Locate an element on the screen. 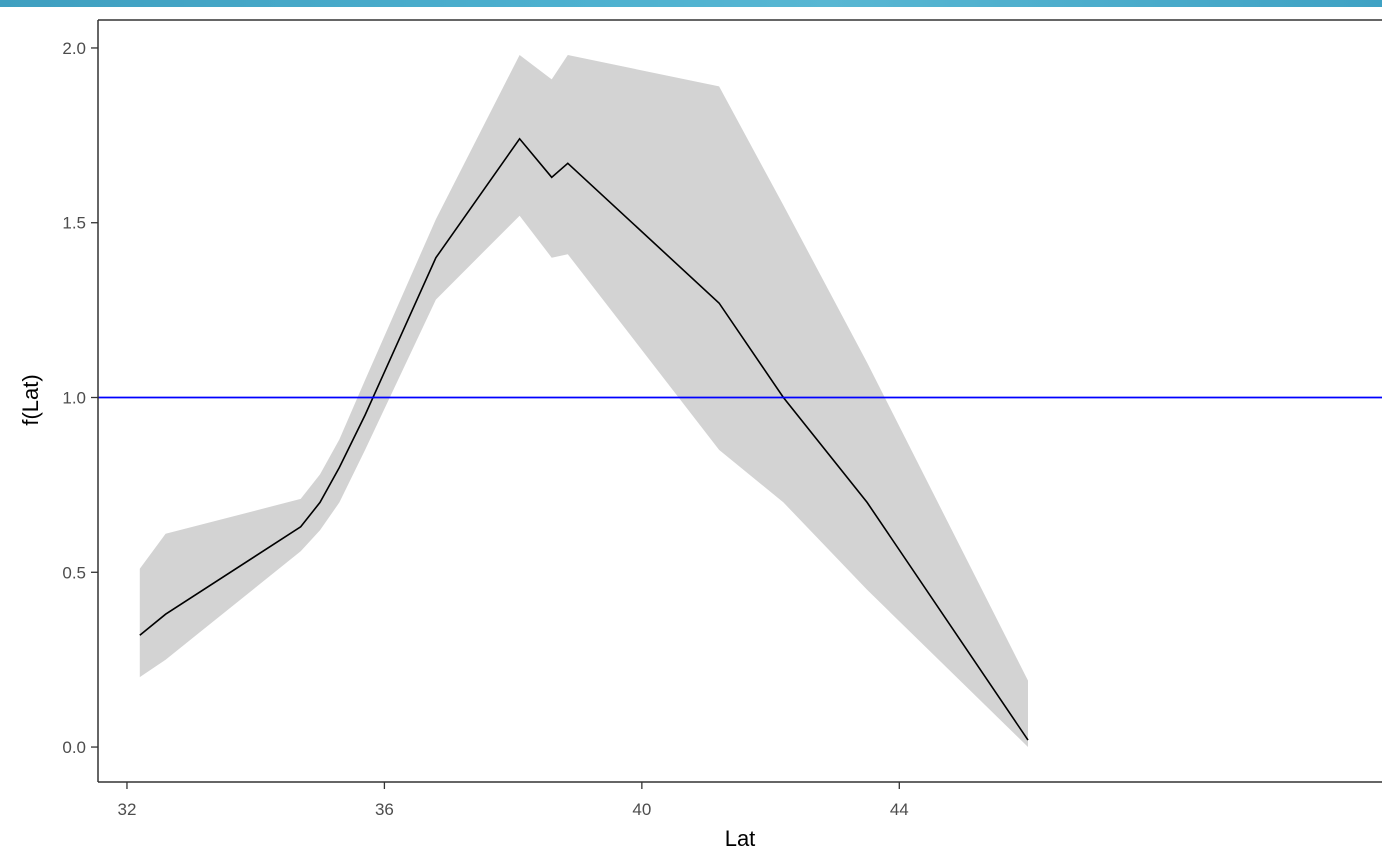 Image resolution: width=1382 pixels, height=853 pixels. x-tick-label: 32 is located at coordinates (127, 809).